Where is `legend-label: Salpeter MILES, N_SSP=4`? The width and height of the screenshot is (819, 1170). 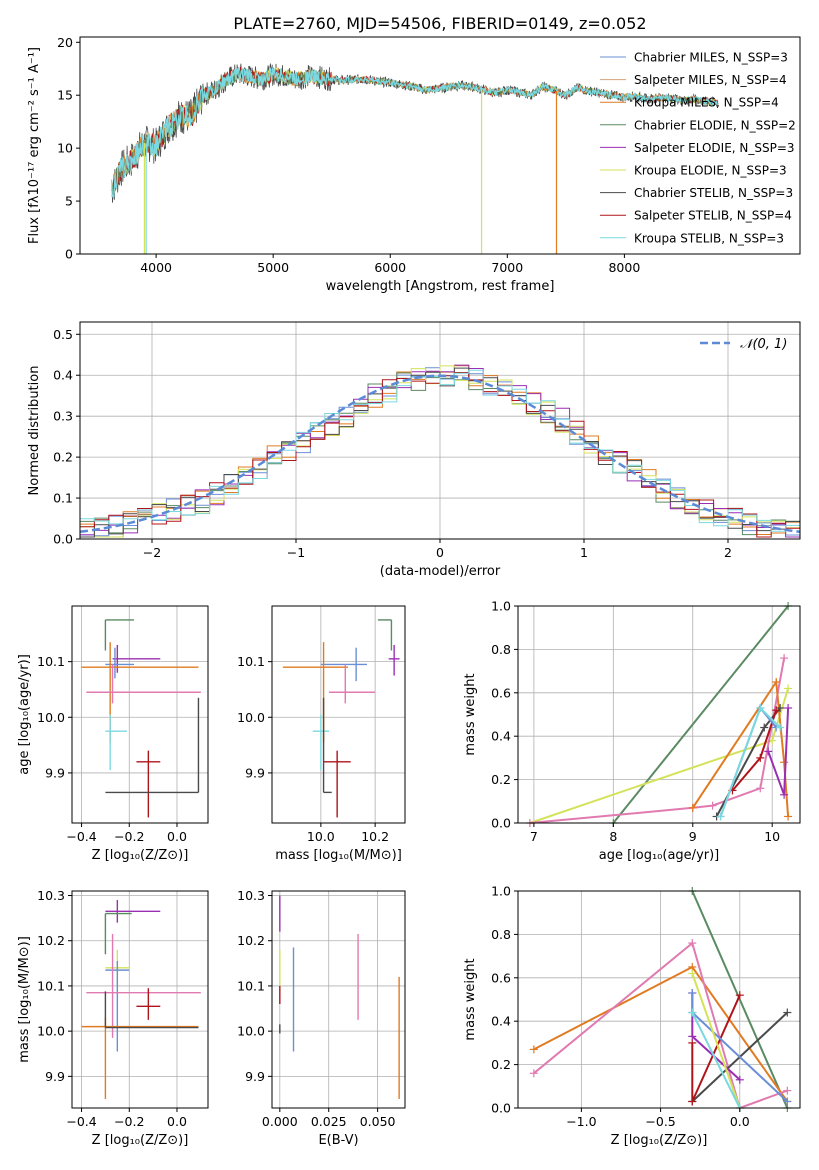 legend-label: Salpeter MILES, N_SSP=4 is located at coordinates (710, 80).